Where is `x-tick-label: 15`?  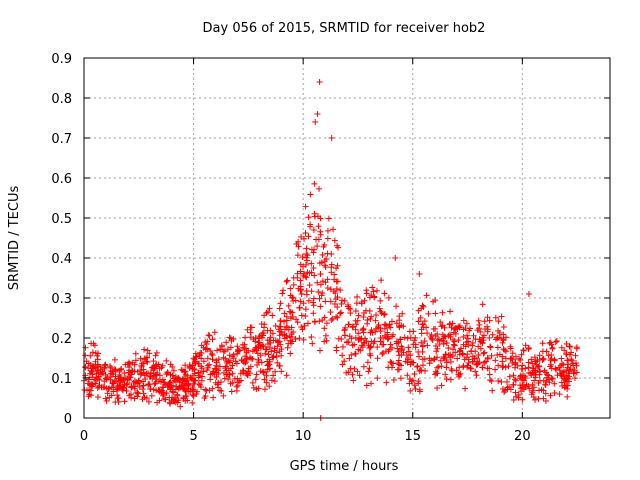 x-tick-label: 15 is located at coordinates (412, 436).